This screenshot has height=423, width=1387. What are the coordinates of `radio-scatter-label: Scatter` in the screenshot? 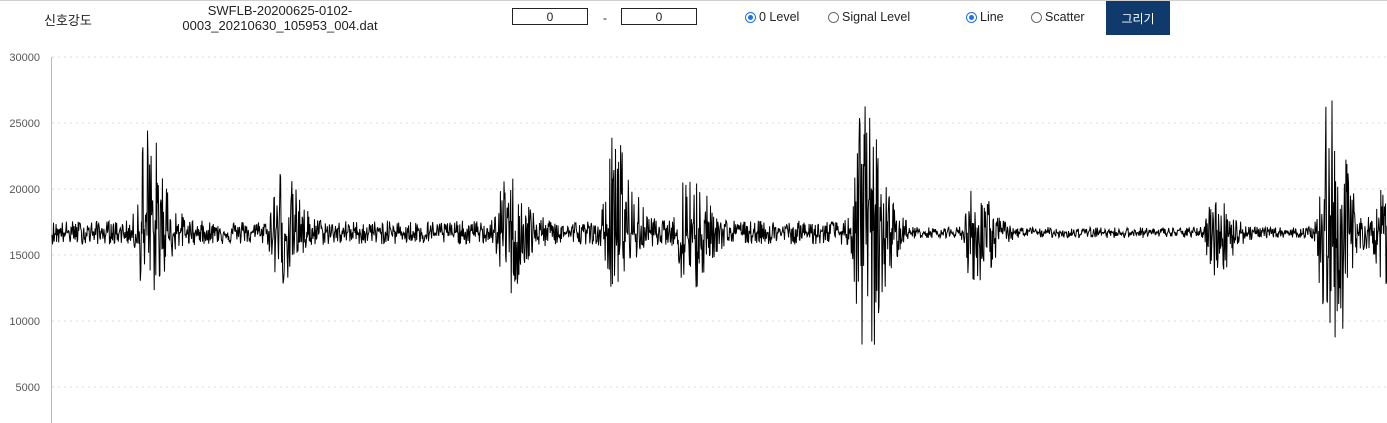 It's located at (1065, 17).